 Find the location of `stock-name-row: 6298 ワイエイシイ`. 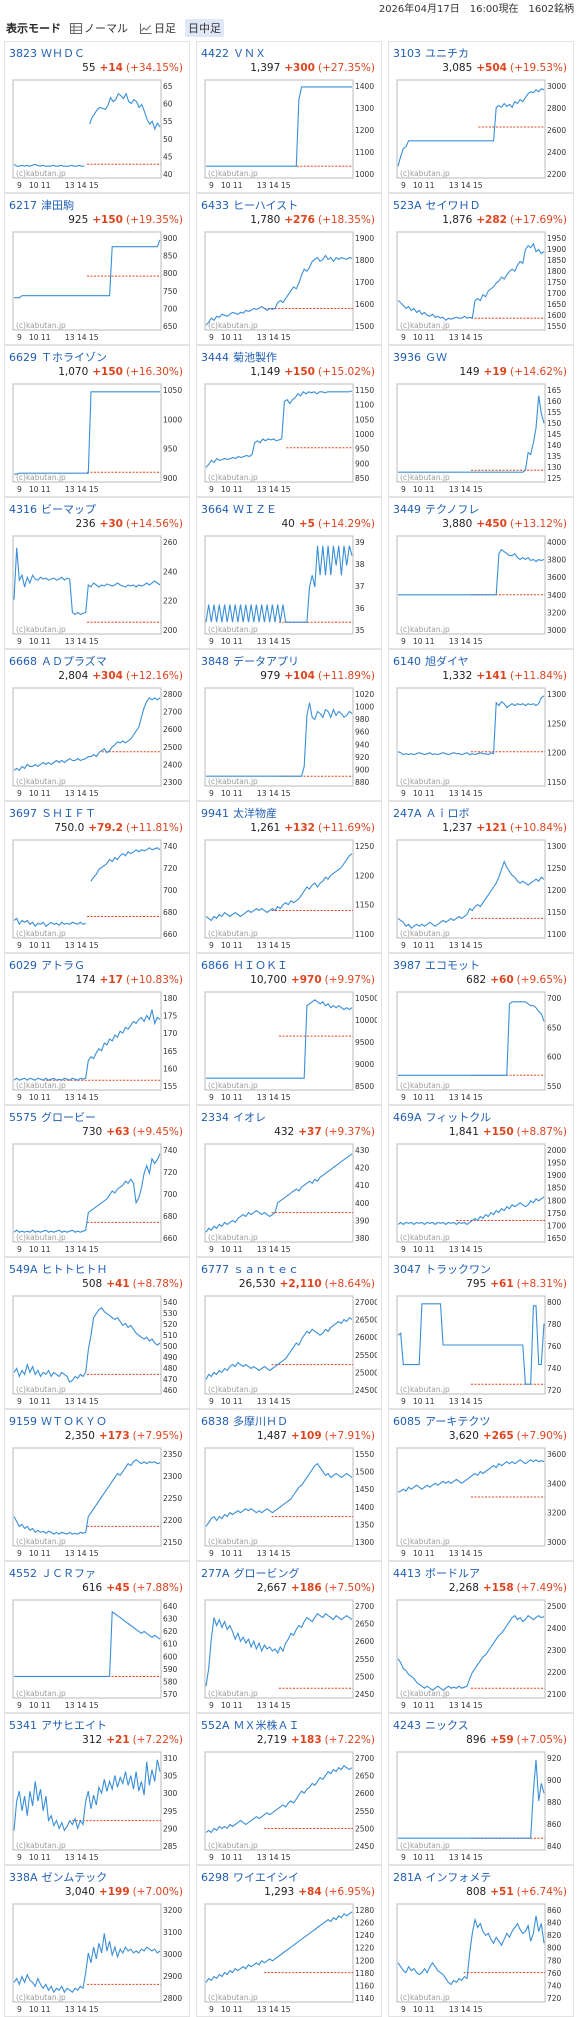

stock-name-row: 6298 ワイエイシイ is located at coordinates (289, 1877).